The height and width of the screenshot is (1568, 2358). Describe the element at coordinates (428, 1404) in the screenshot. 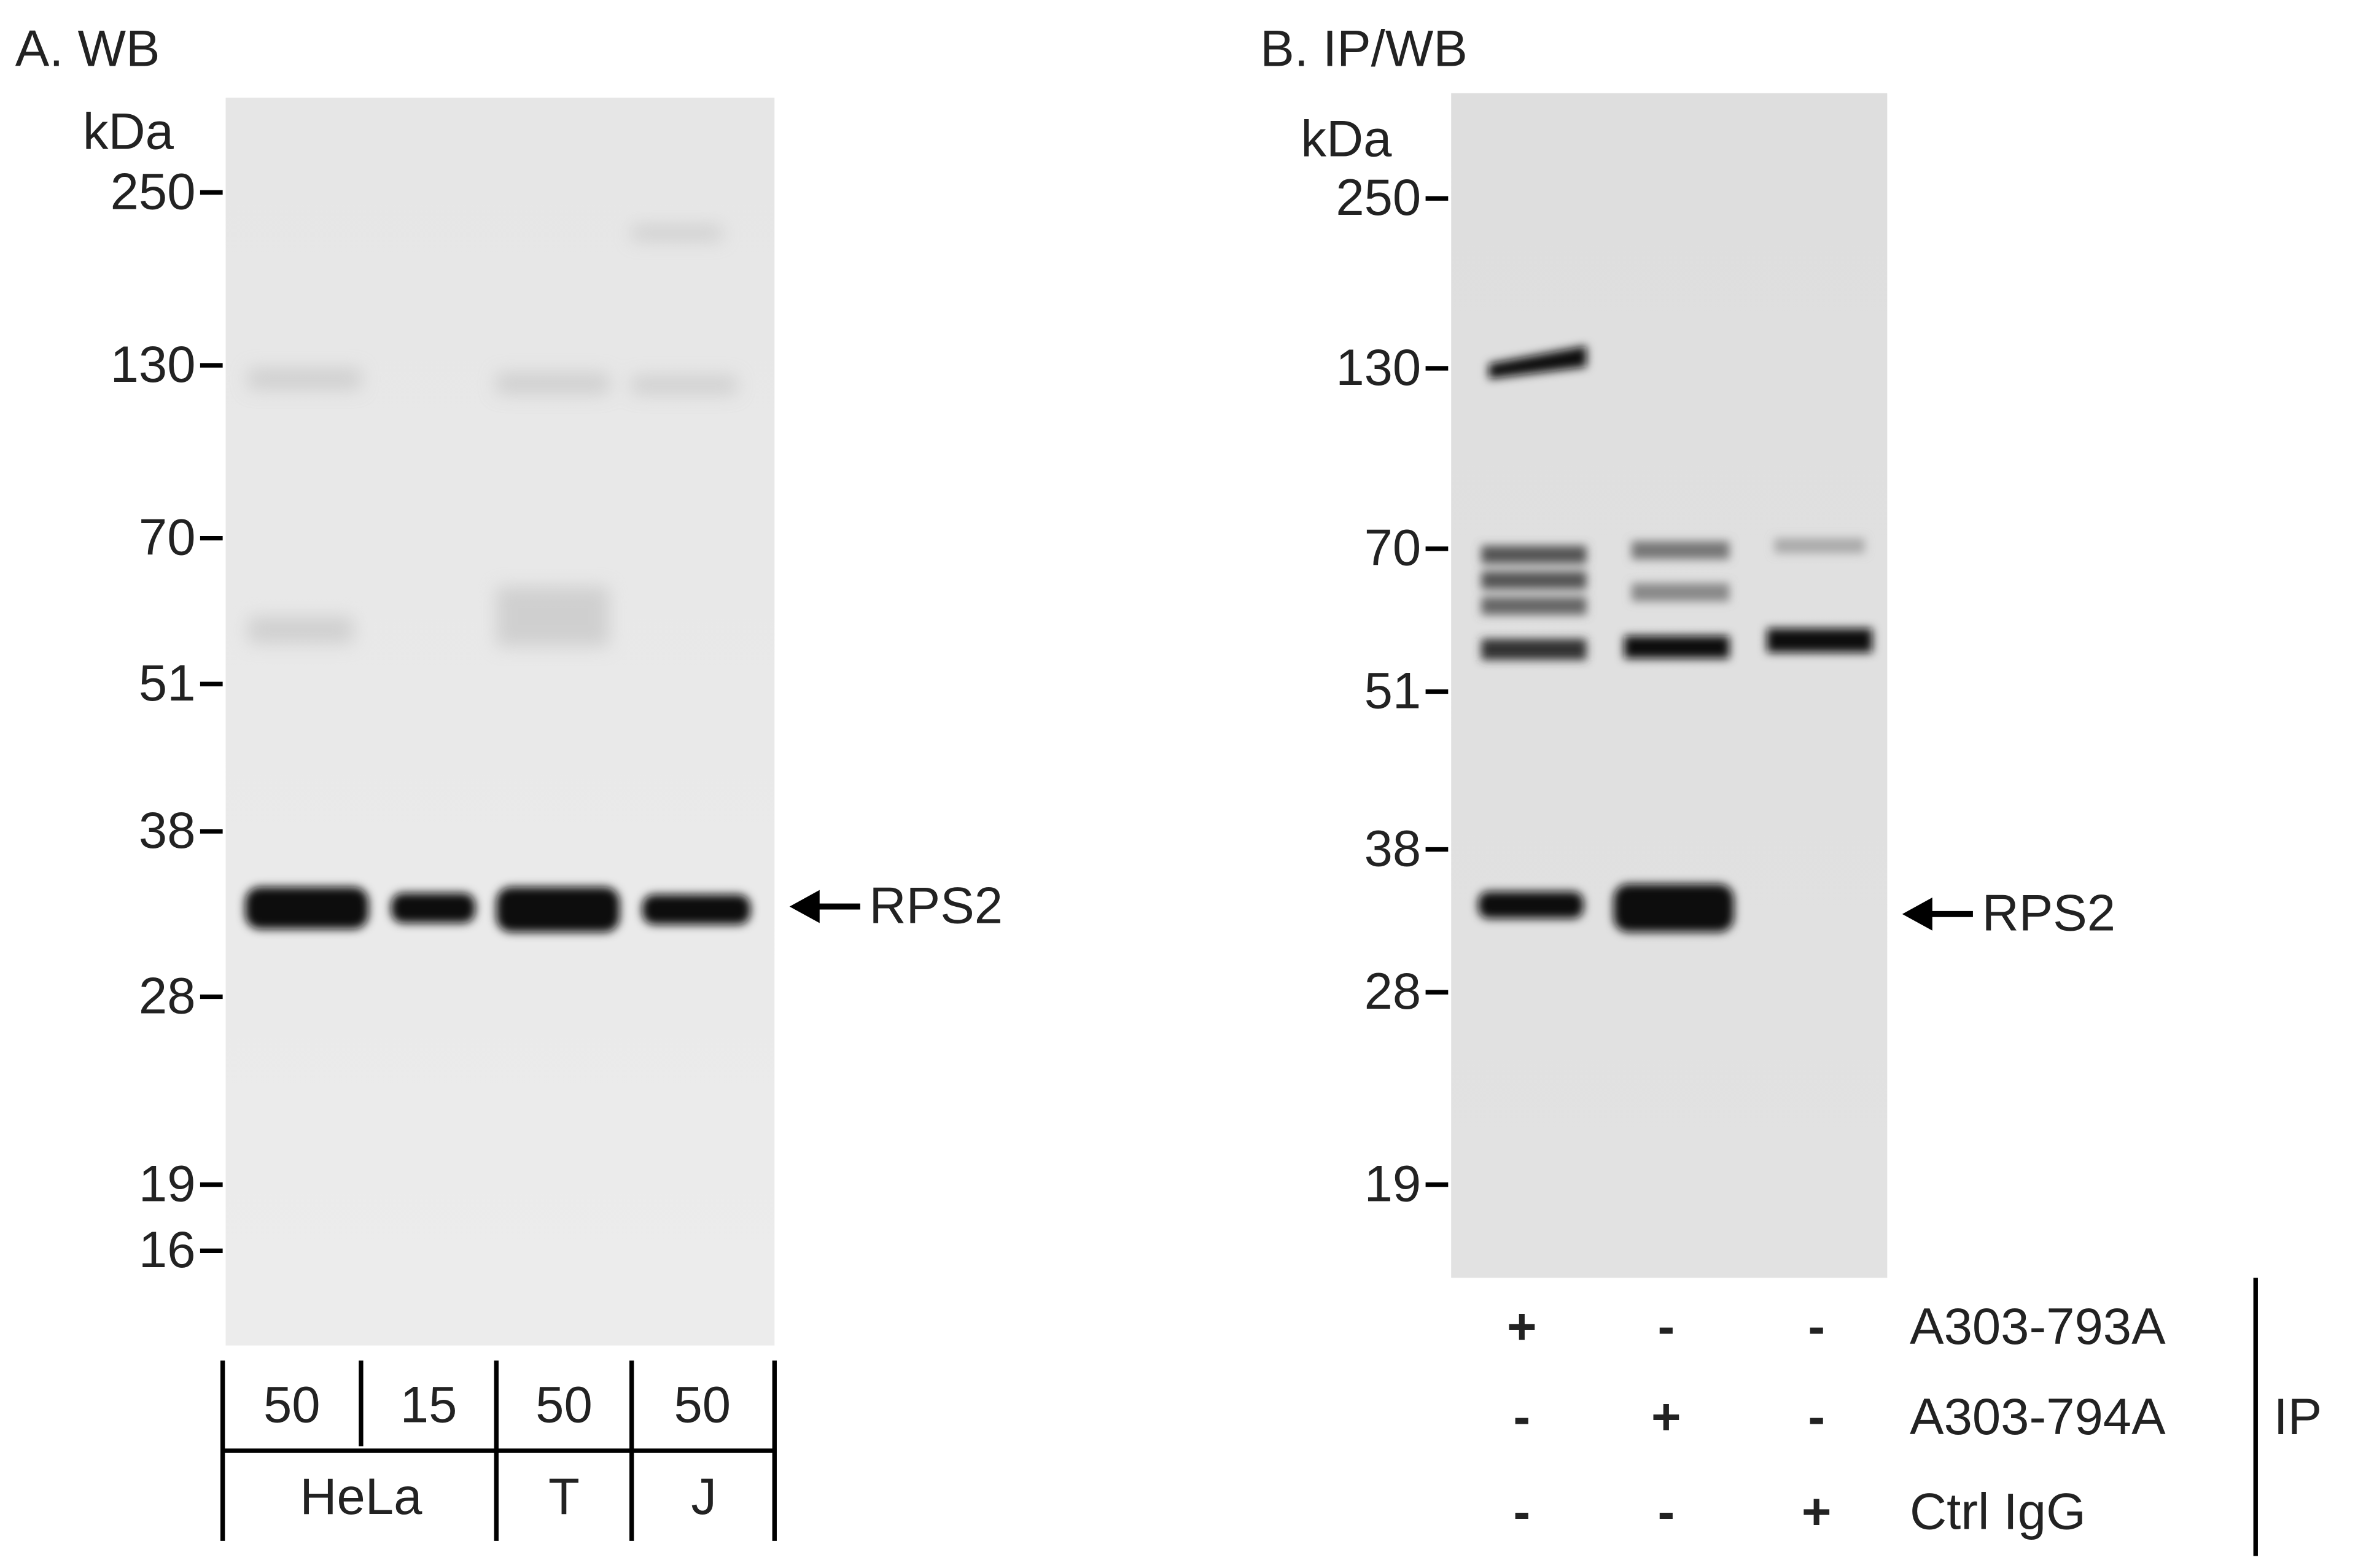

I see `lane-amount: 15` at that location.